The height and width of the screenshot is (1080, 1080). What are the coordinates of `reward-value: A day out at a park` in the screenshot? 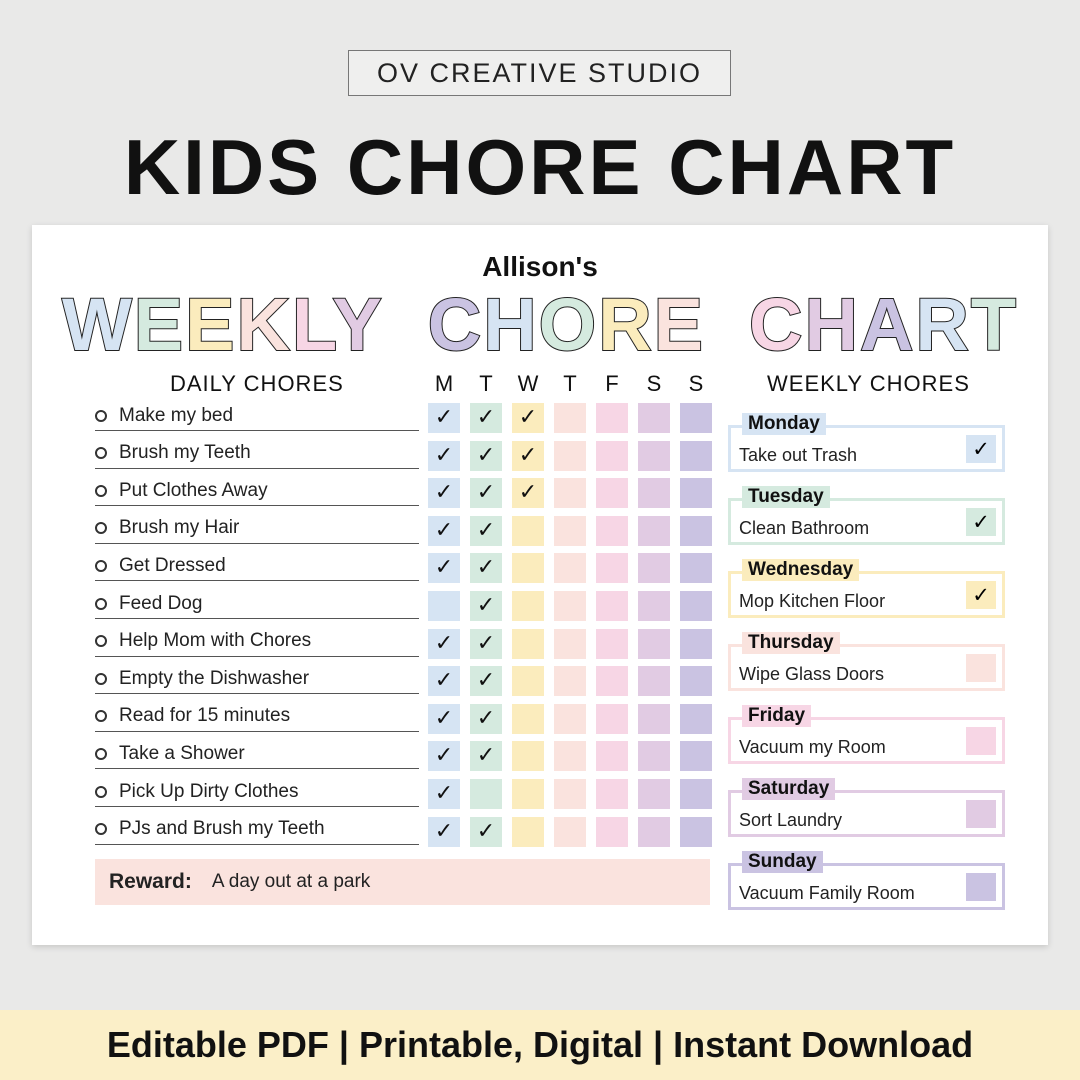 It's located at (291, 881).